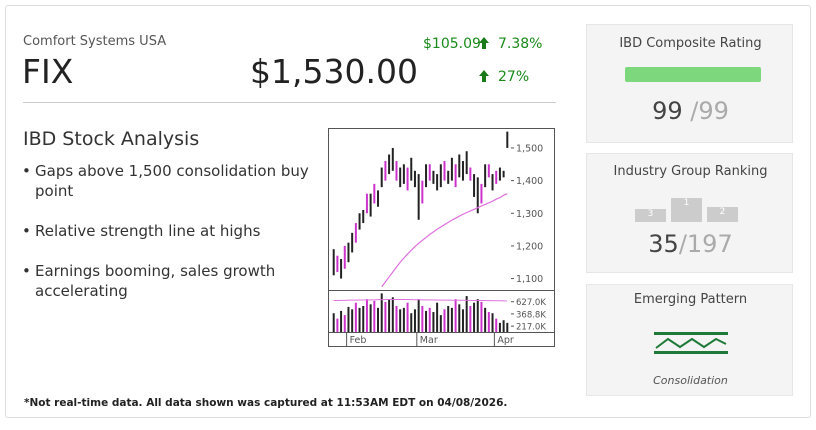 This screenshot has width=816, height=430. I want to click on bullet-text: Relative strength line at highs, so click(148, 231).